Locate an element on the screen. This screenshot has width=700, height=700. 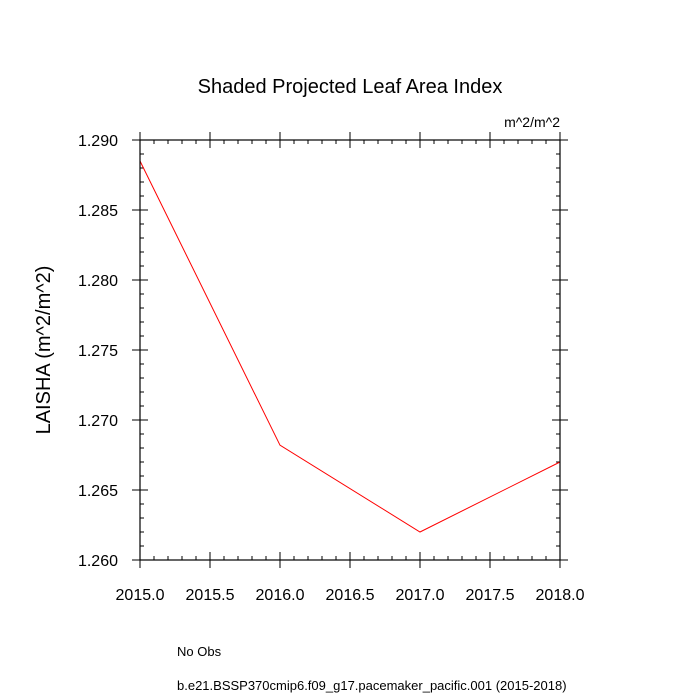
y-tick-label: 1.275 is located at coordinates (98, 351).